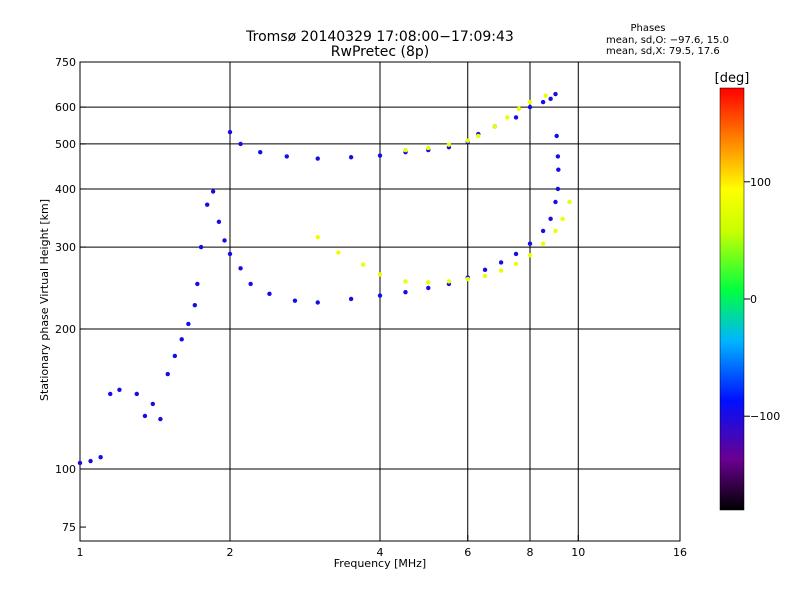 Image resolution: width=800 pixels, height=600 pixels. What do you see at coordinates (380, 552) in the screenshot?
I see `x-tick-label: 4` at bounding box center [380, 552].